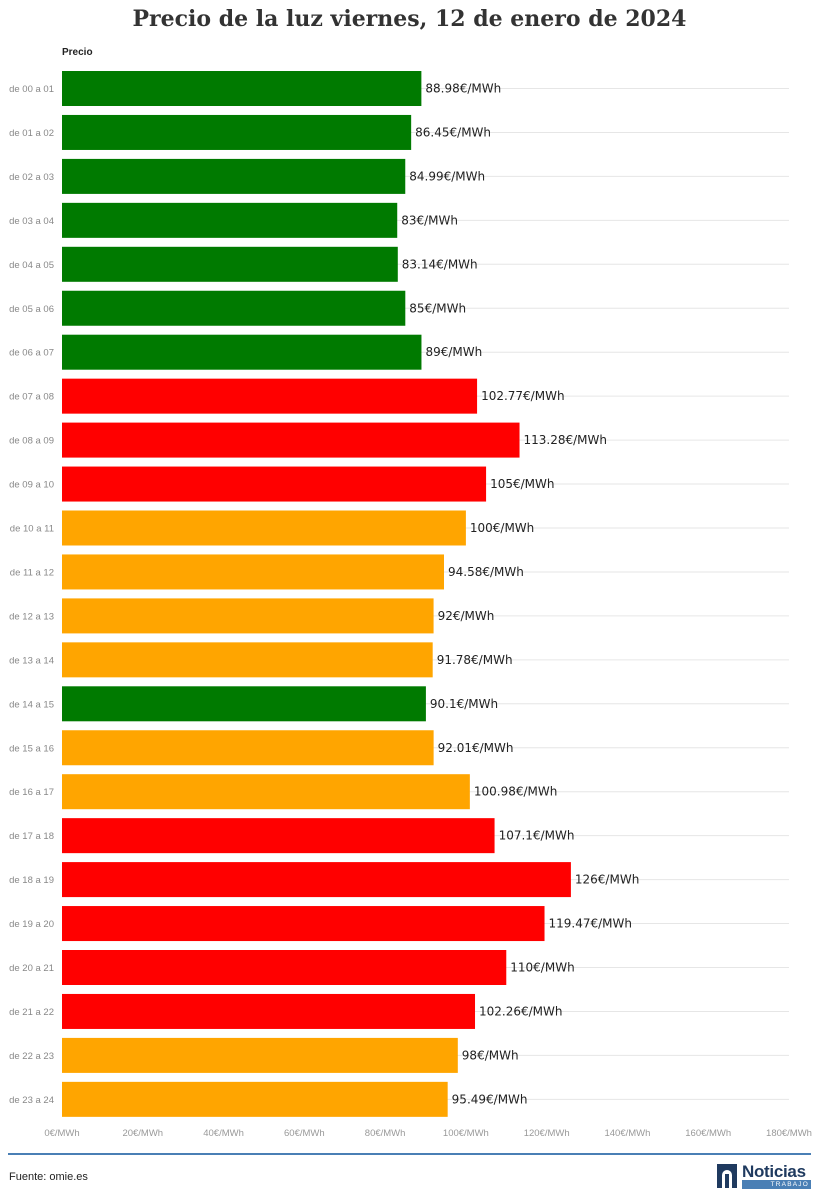 The width and height of the screenshot is (819, 1200). Describe the element at coordinates (464, 704) in the screenshot. I see `value-label: 90.1€/MWh` at that location.